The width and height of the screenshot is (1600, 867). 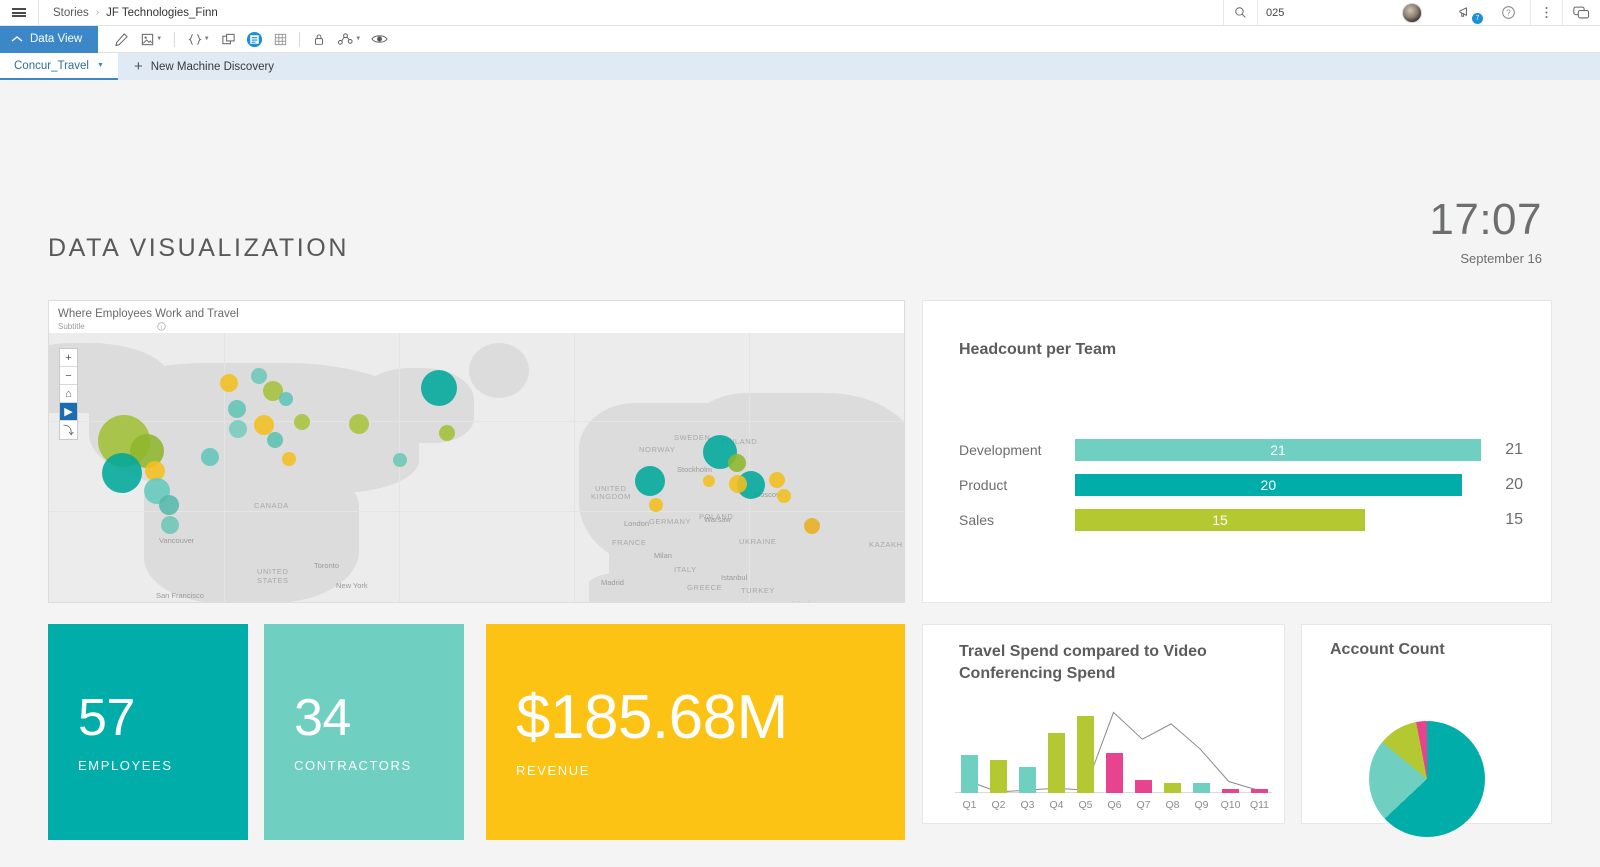 What do you see at coordinates (1463, 12) in the screenshot?
I see `megaphone-icon` at bounding box center [1463, 12].